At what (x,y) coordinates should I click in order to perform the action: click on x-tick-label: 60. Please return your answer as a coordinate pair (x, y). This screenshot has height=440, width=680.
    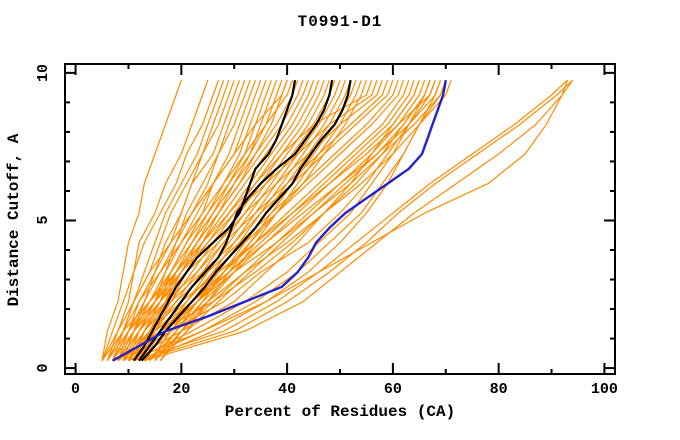
    Looking at the image, I should click on (392, 389).